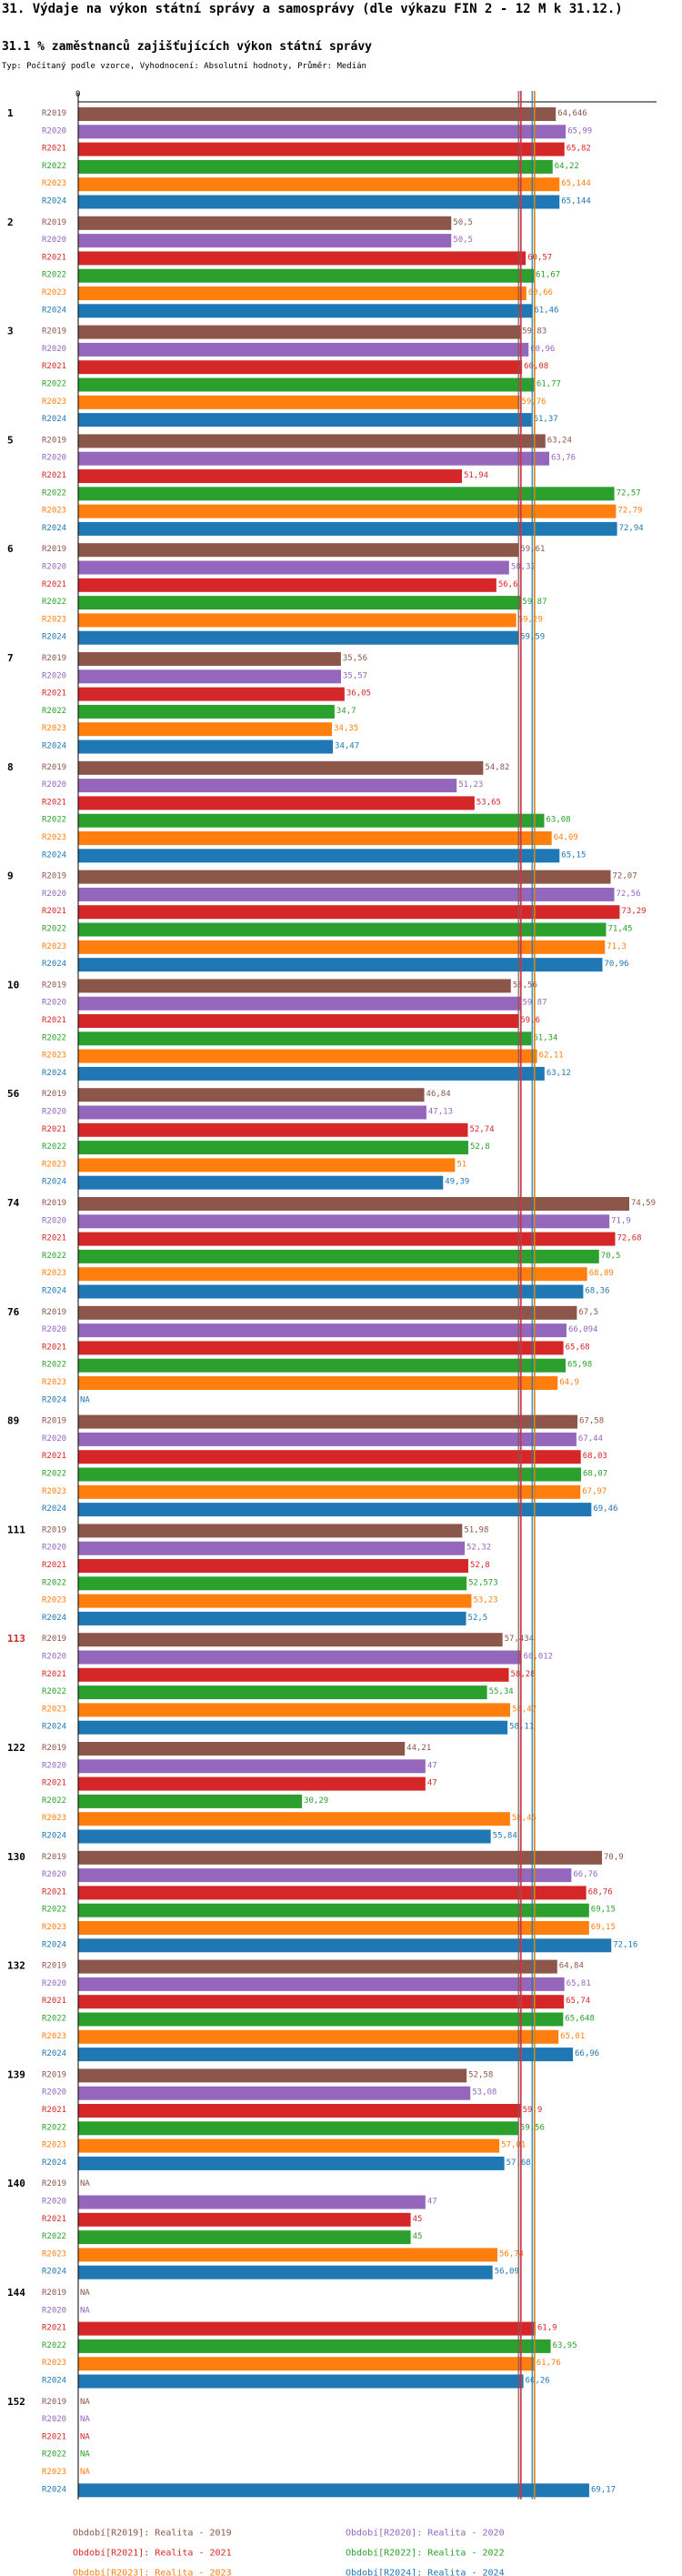 Image resolution: width=682 pixels, height=2576 pixels. What do you see at coordinates (559, 1073) in the screenshot?
I see `data-label: 63,12` at bounding box center [559, 1073].